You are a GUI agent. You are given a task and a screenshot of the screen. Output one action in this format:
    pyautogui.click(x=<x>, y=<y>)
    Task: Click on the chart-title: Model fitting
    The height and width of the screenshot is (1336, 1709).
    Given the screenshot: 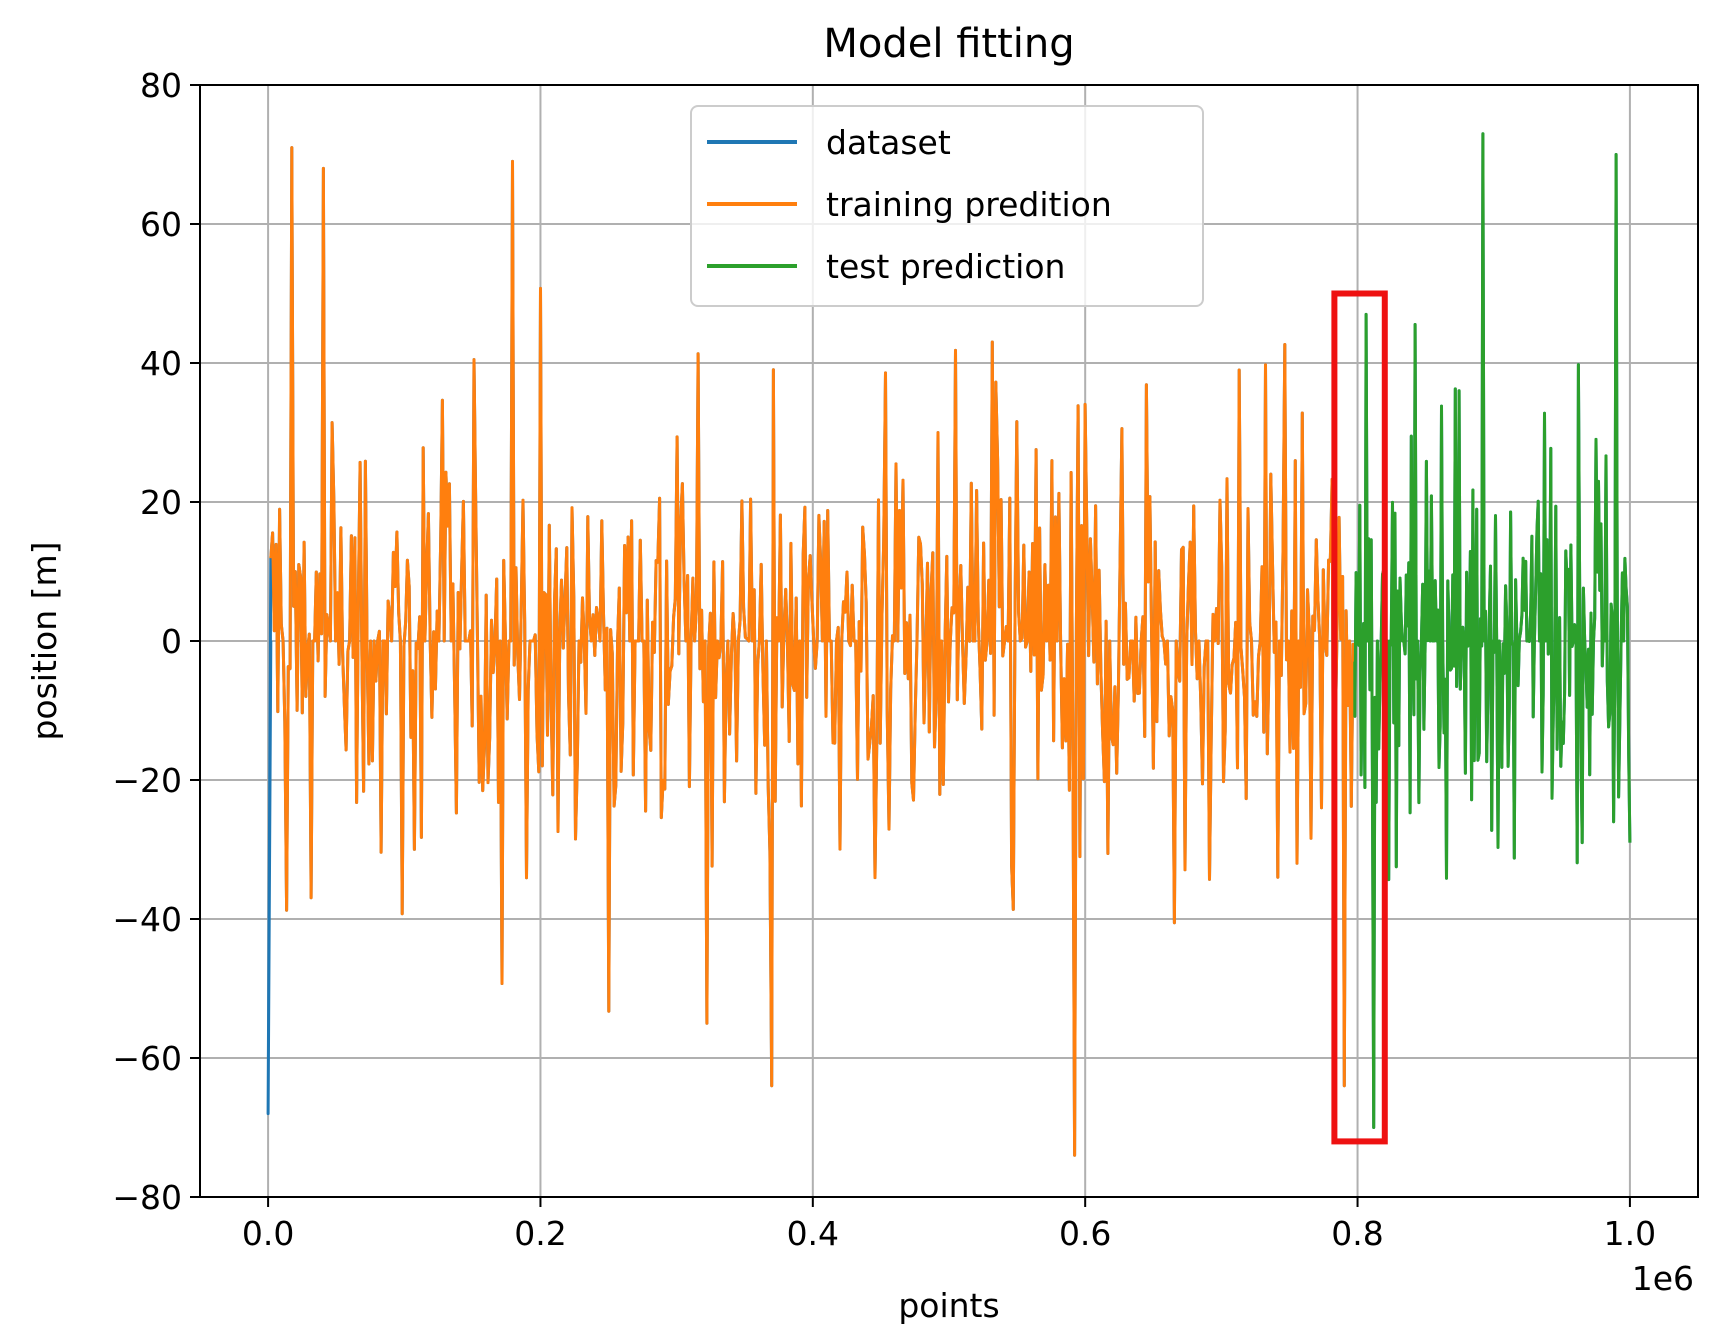 What is the action you would take?
    pyautogui.click(x=948, y=44)
    